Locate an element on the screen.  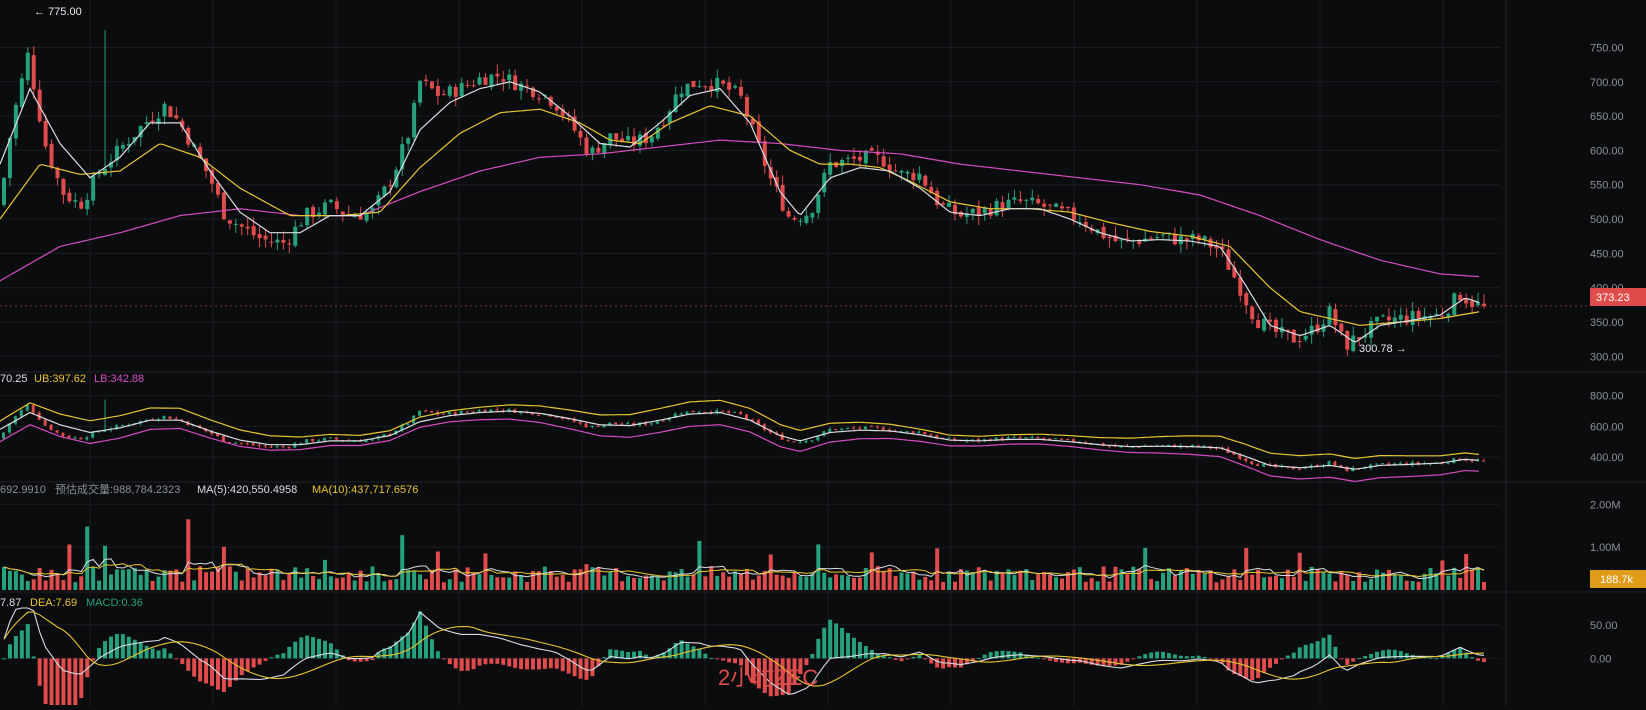
axis-tick-label: 750.00 is located at coordinates (1607, 48).